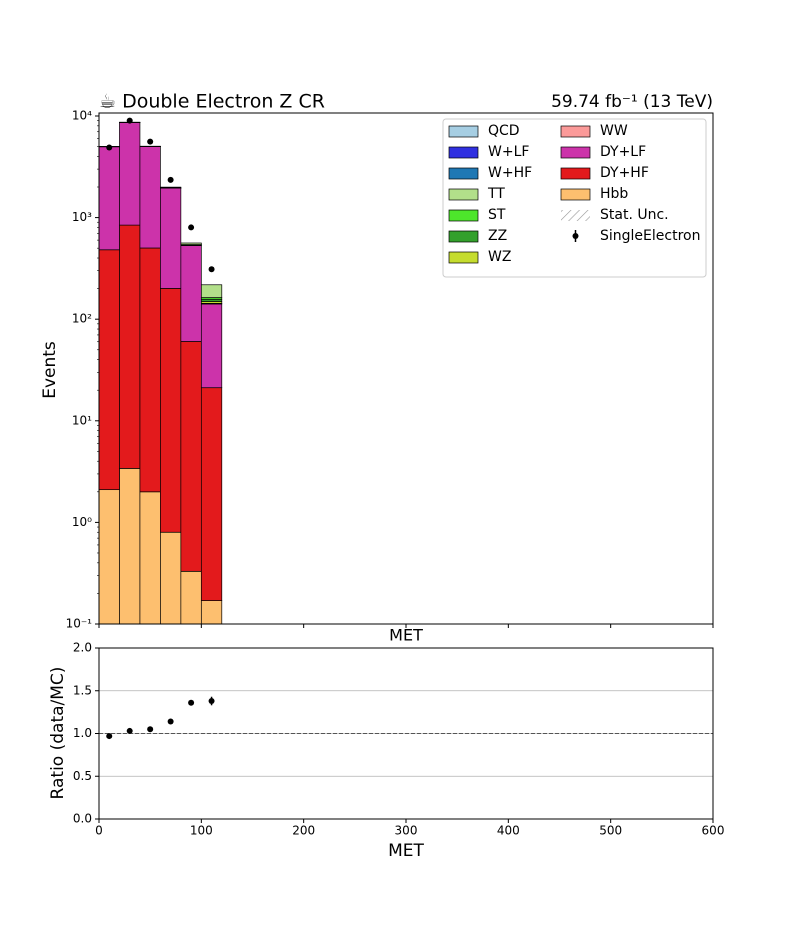 The width and height of the screenshot is (792, 936). What do you see at coordinates (82, 648) in the screenshot?
I see `y-tick-label: 2.0` at bounding box center [82, 648].